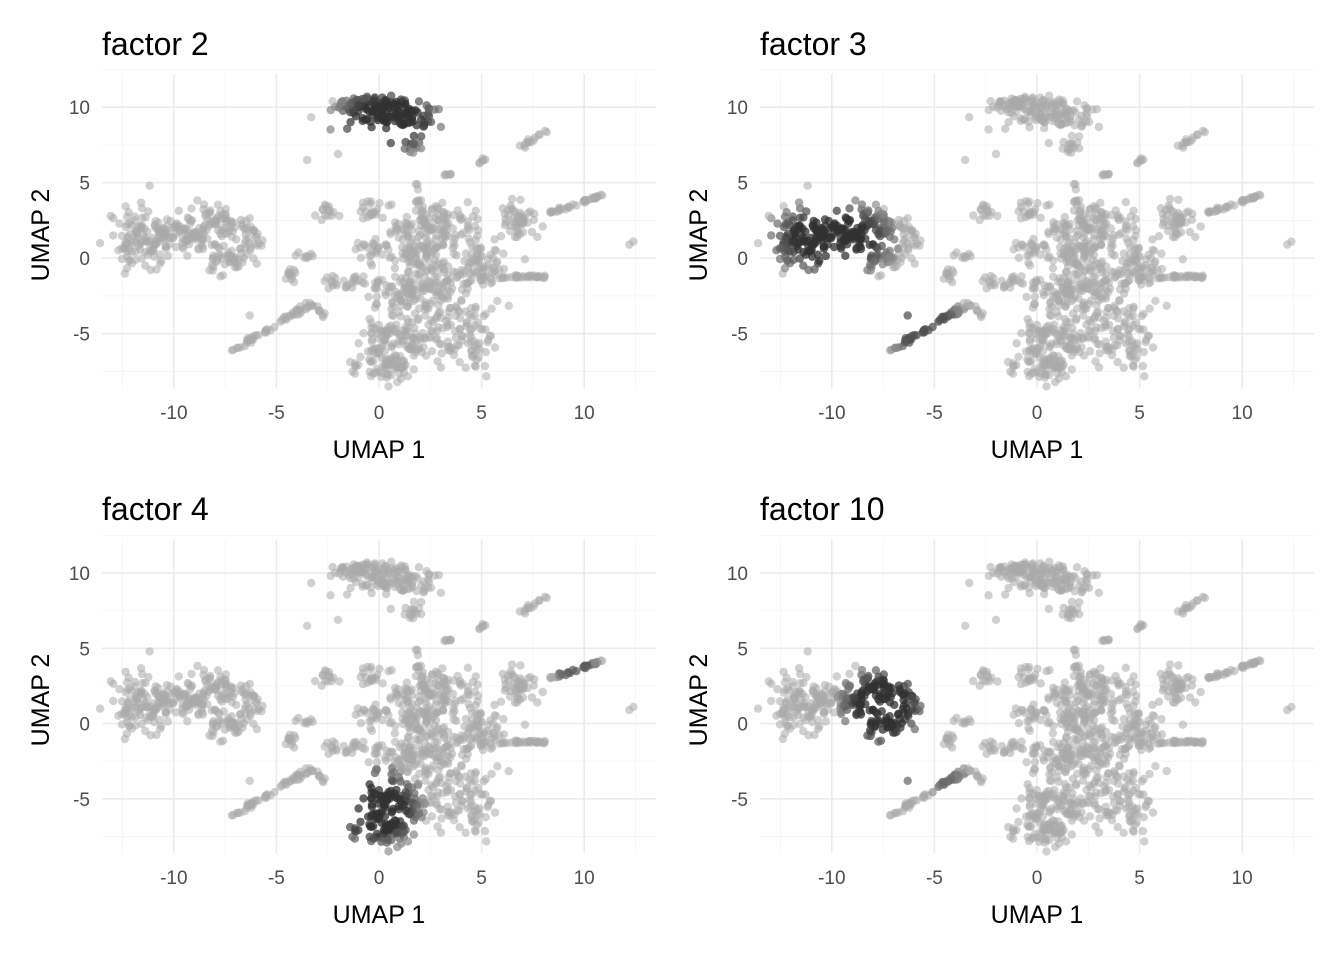 The height and width of the screenshot is (960, 1344). What do you see at coordinates (699, 235) in the screenshot?
I see `y-axis-title: UMAP 2` at bounding box center [699, 235].